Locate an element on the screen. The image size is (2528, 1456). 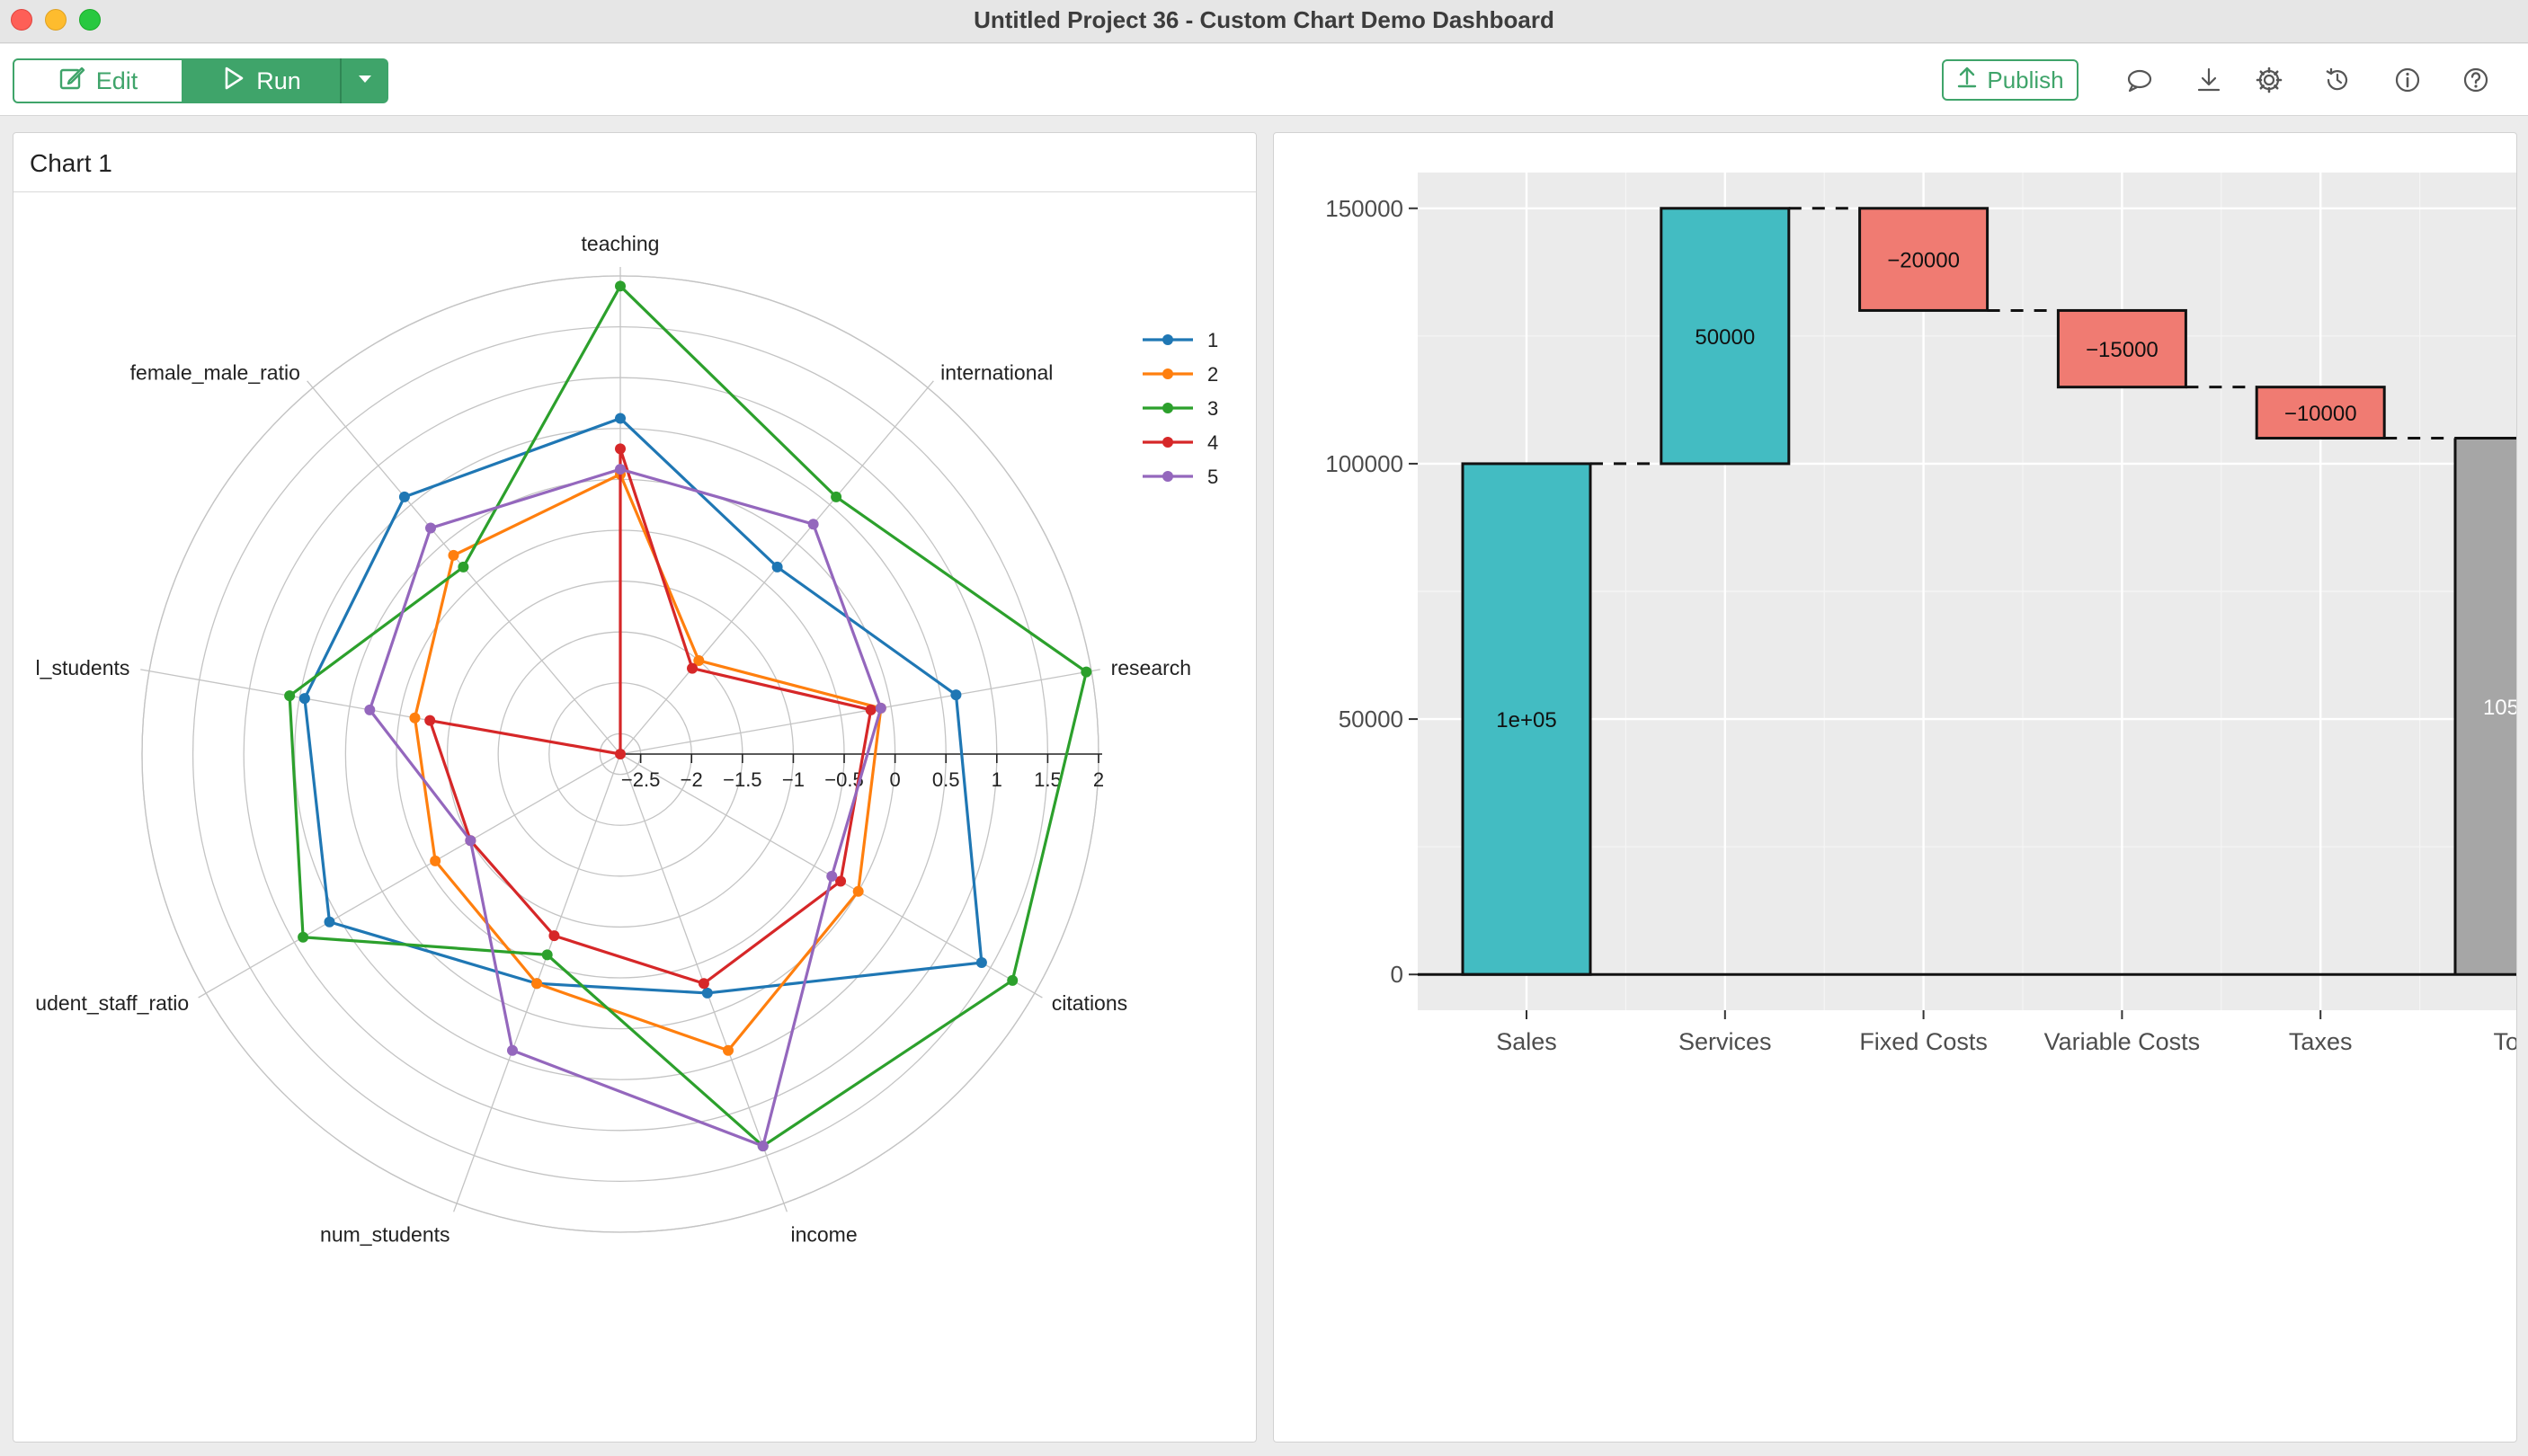
bar-value-label: 1e+05 is located at coordinates (1526, 720).